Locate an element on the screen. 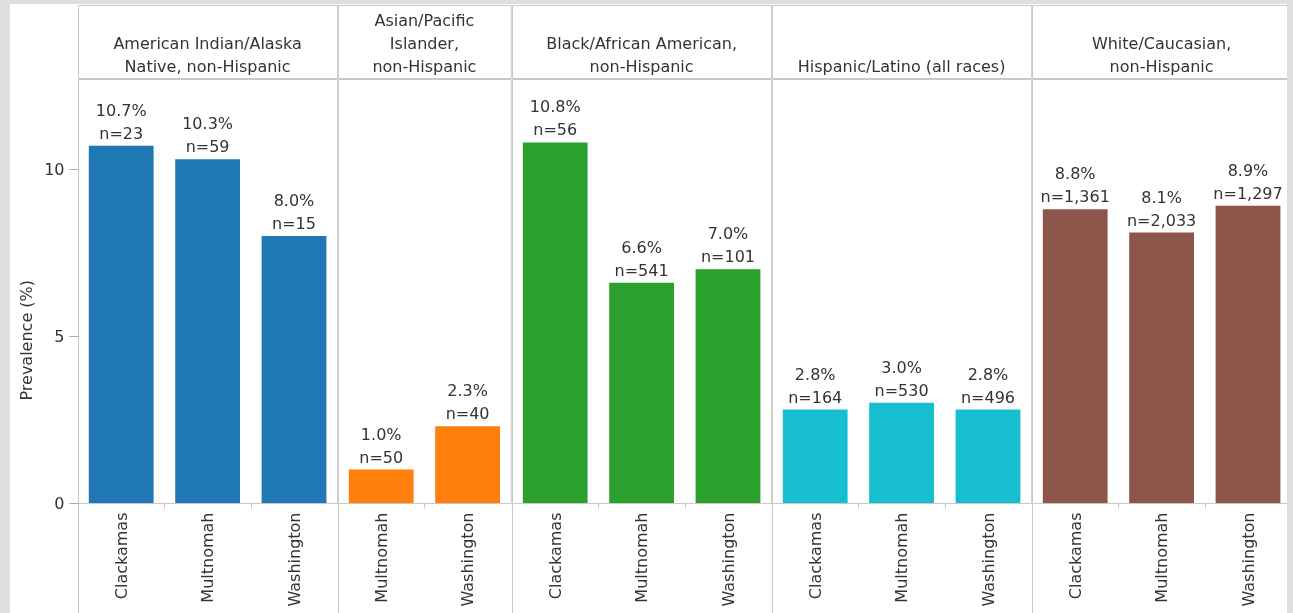 The image size is (1293, 613). data-label: 2.8% n=164 is located at coordinates (815, 385).